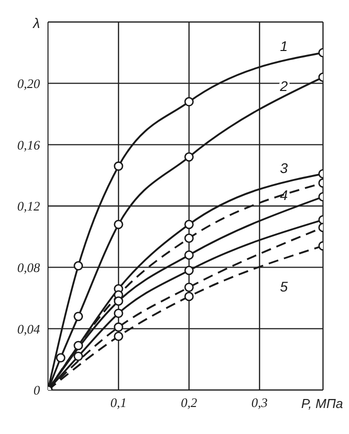  Describe the element at coordinates (284, 46) in the screenshot. I see `series-label: 1` at that location.